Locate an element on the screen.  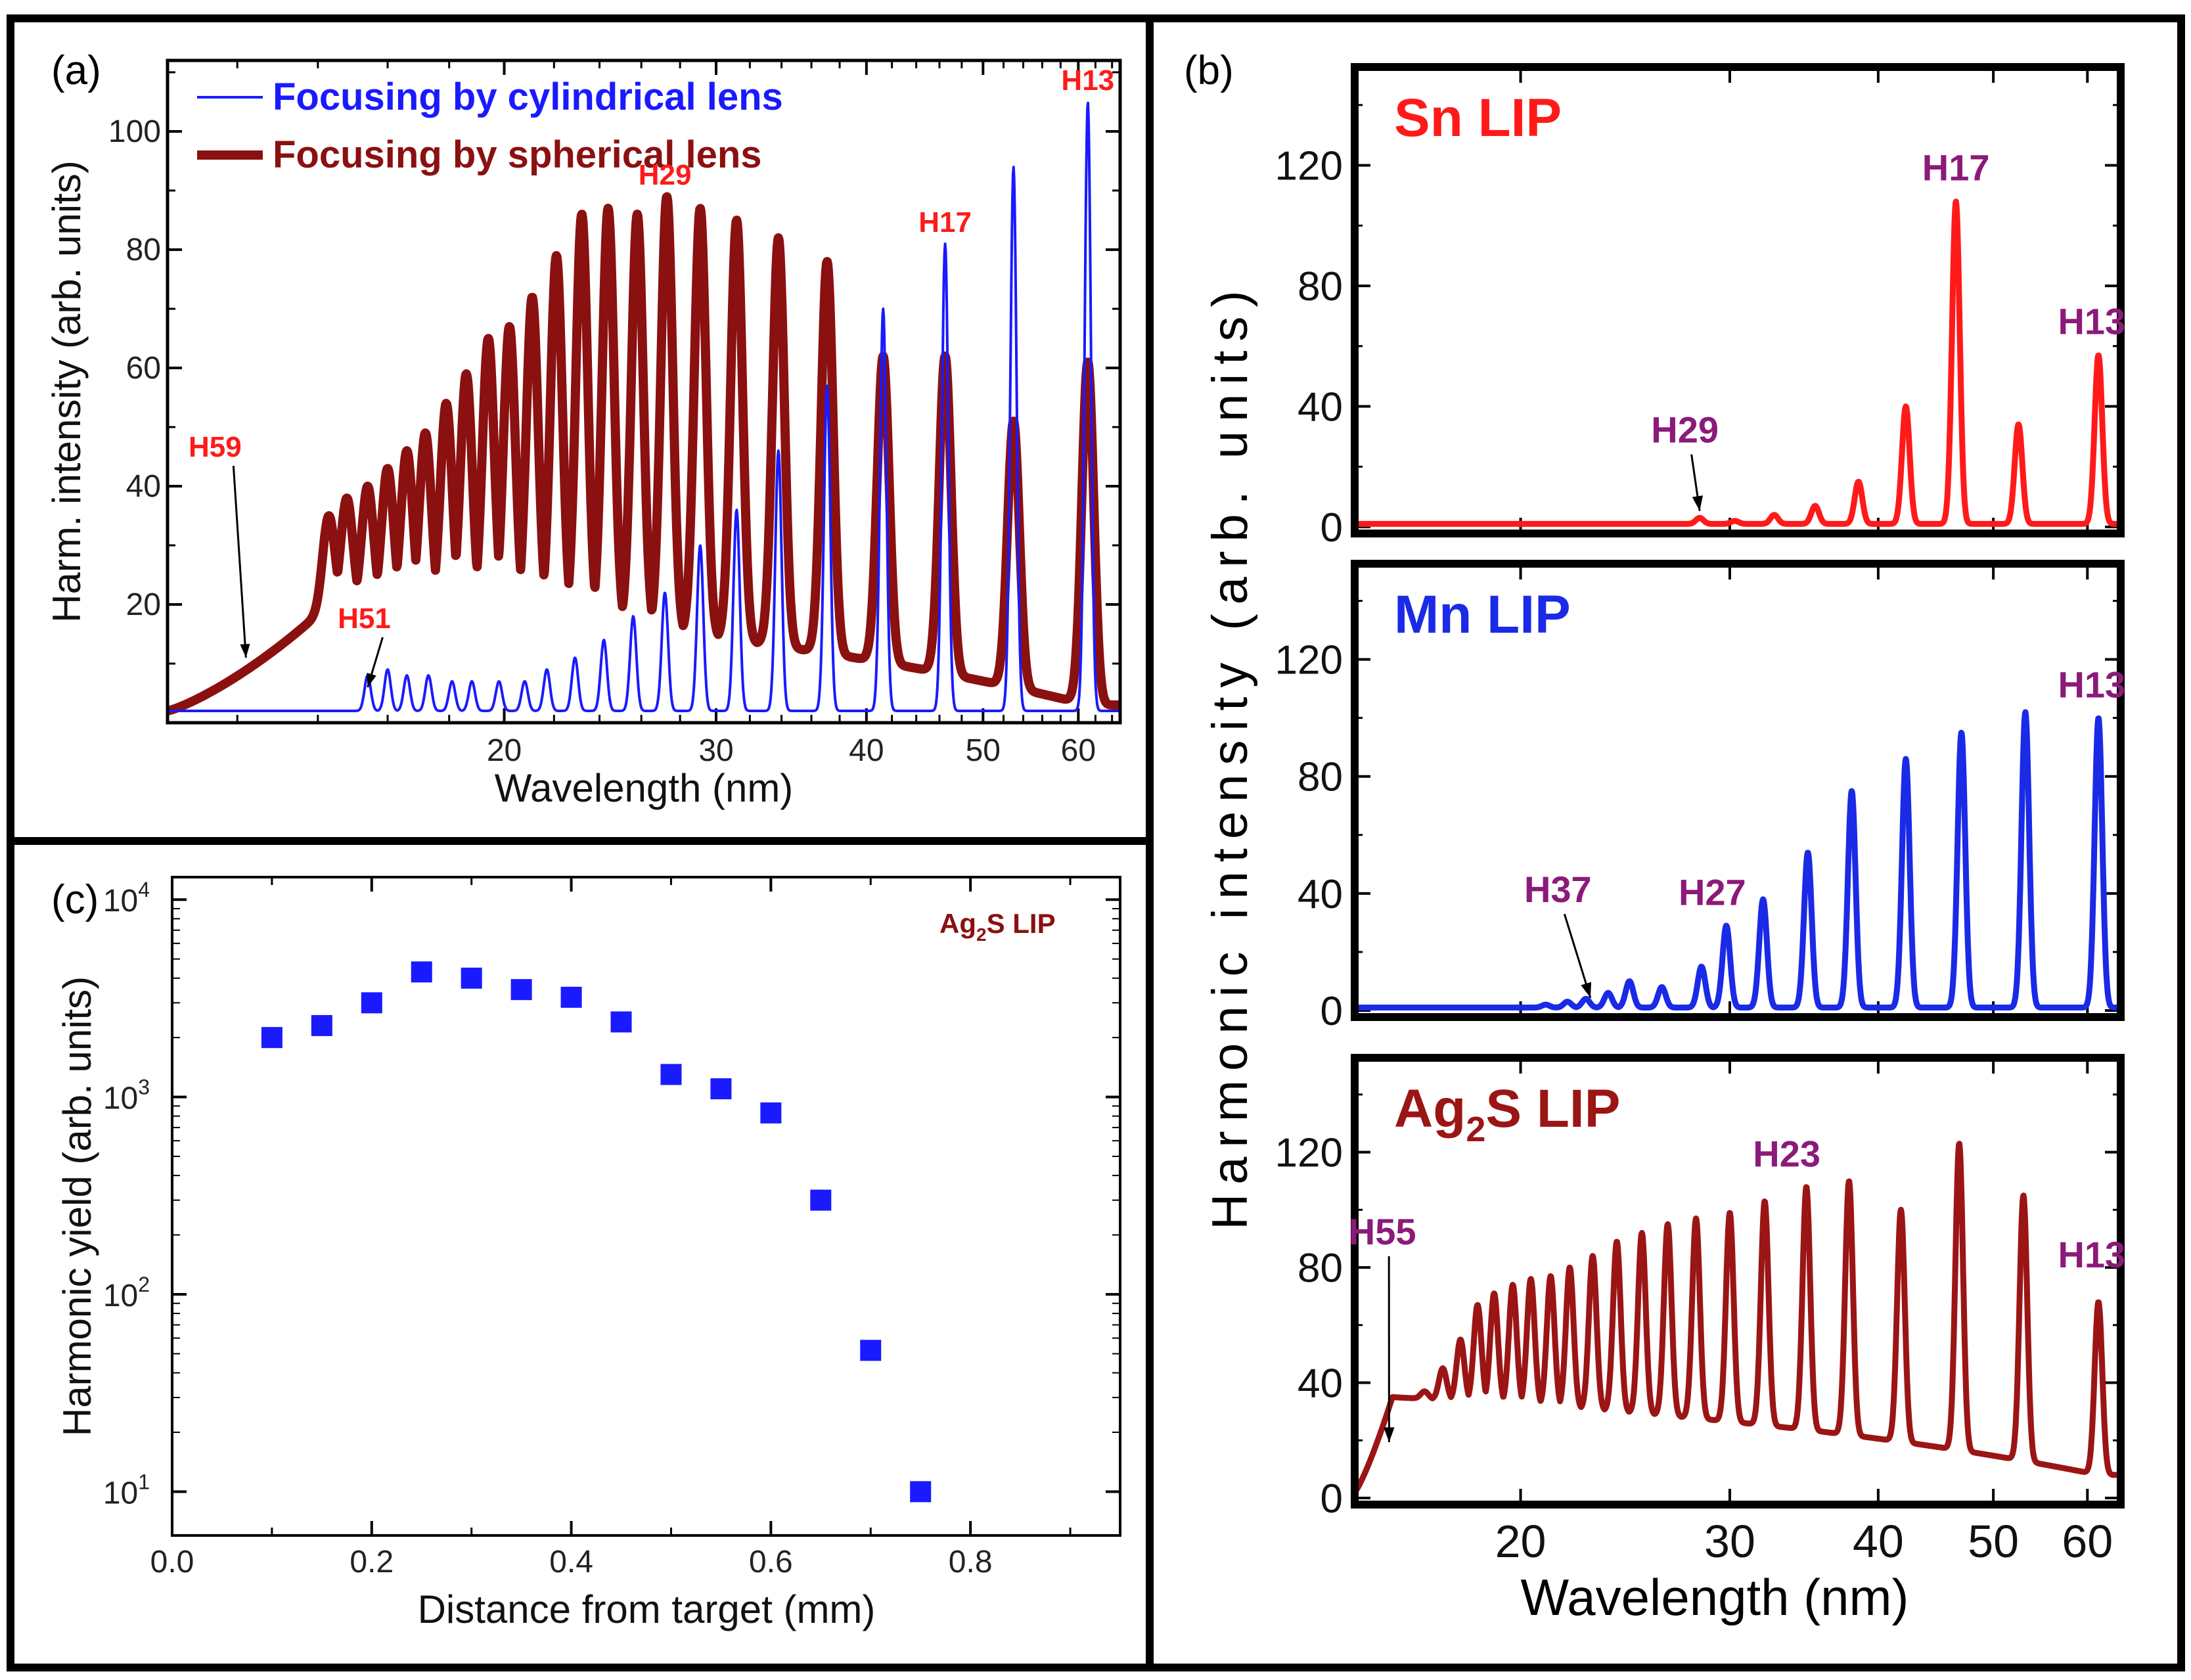
panel-b-y-axis-title: Harmonic intensity (arb. units) is located at coordinates (1230, 755).